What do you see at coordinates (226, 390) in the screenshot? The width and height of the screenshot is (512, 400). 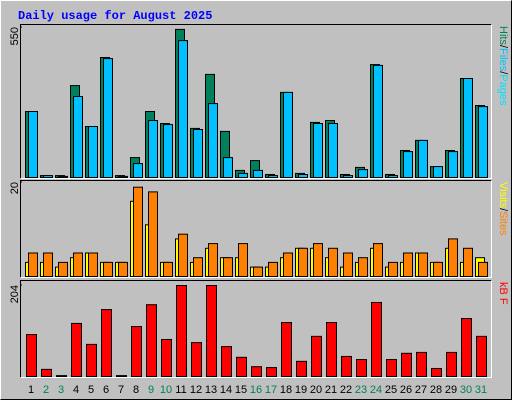 I see `x-tick-label: 14` at bounding box center [226, 390].